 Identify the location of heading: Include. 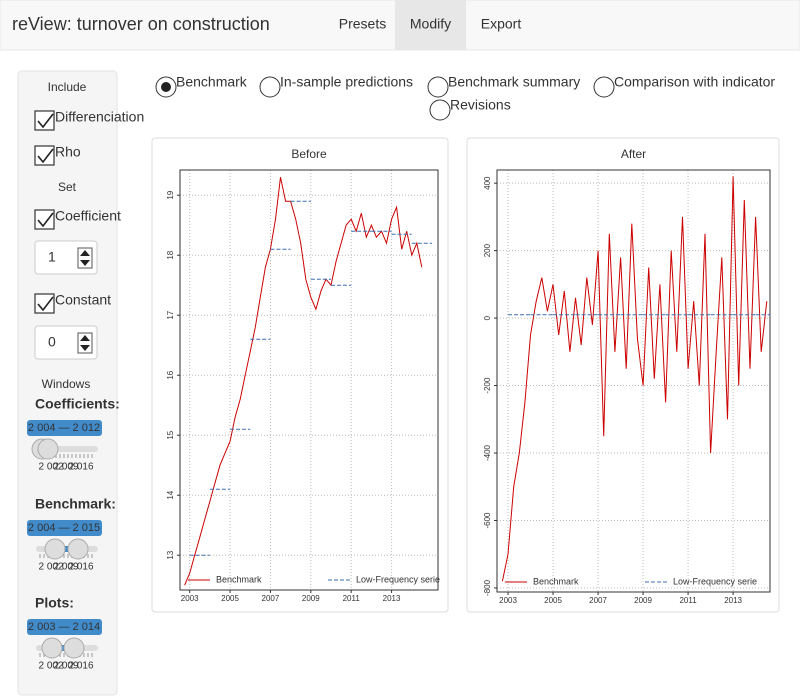
(67, 87).